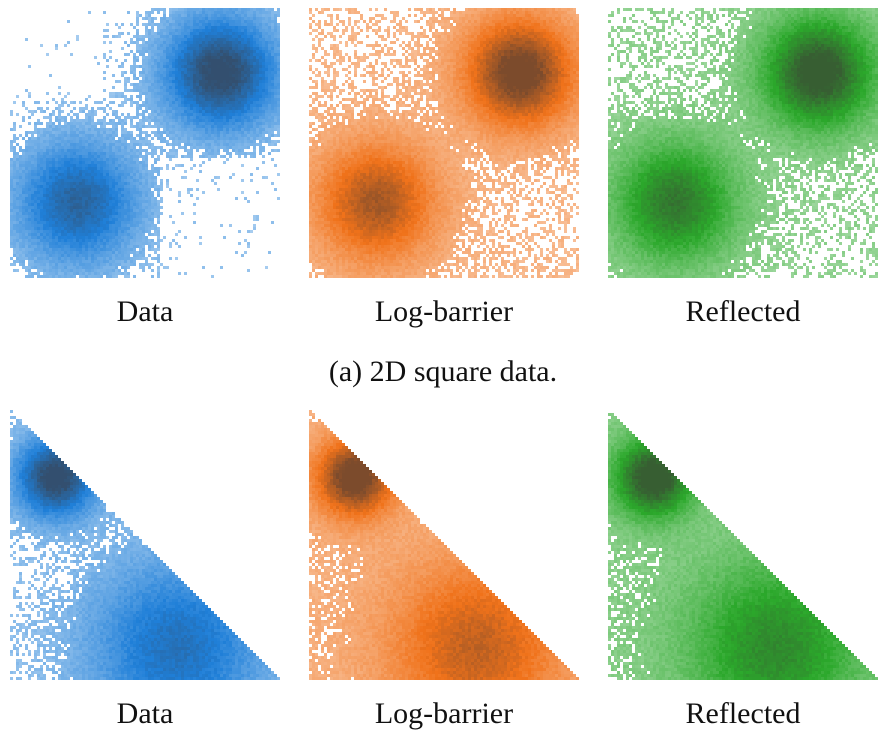  I want to click on triangle-data-heatmap, so click(145, 545).